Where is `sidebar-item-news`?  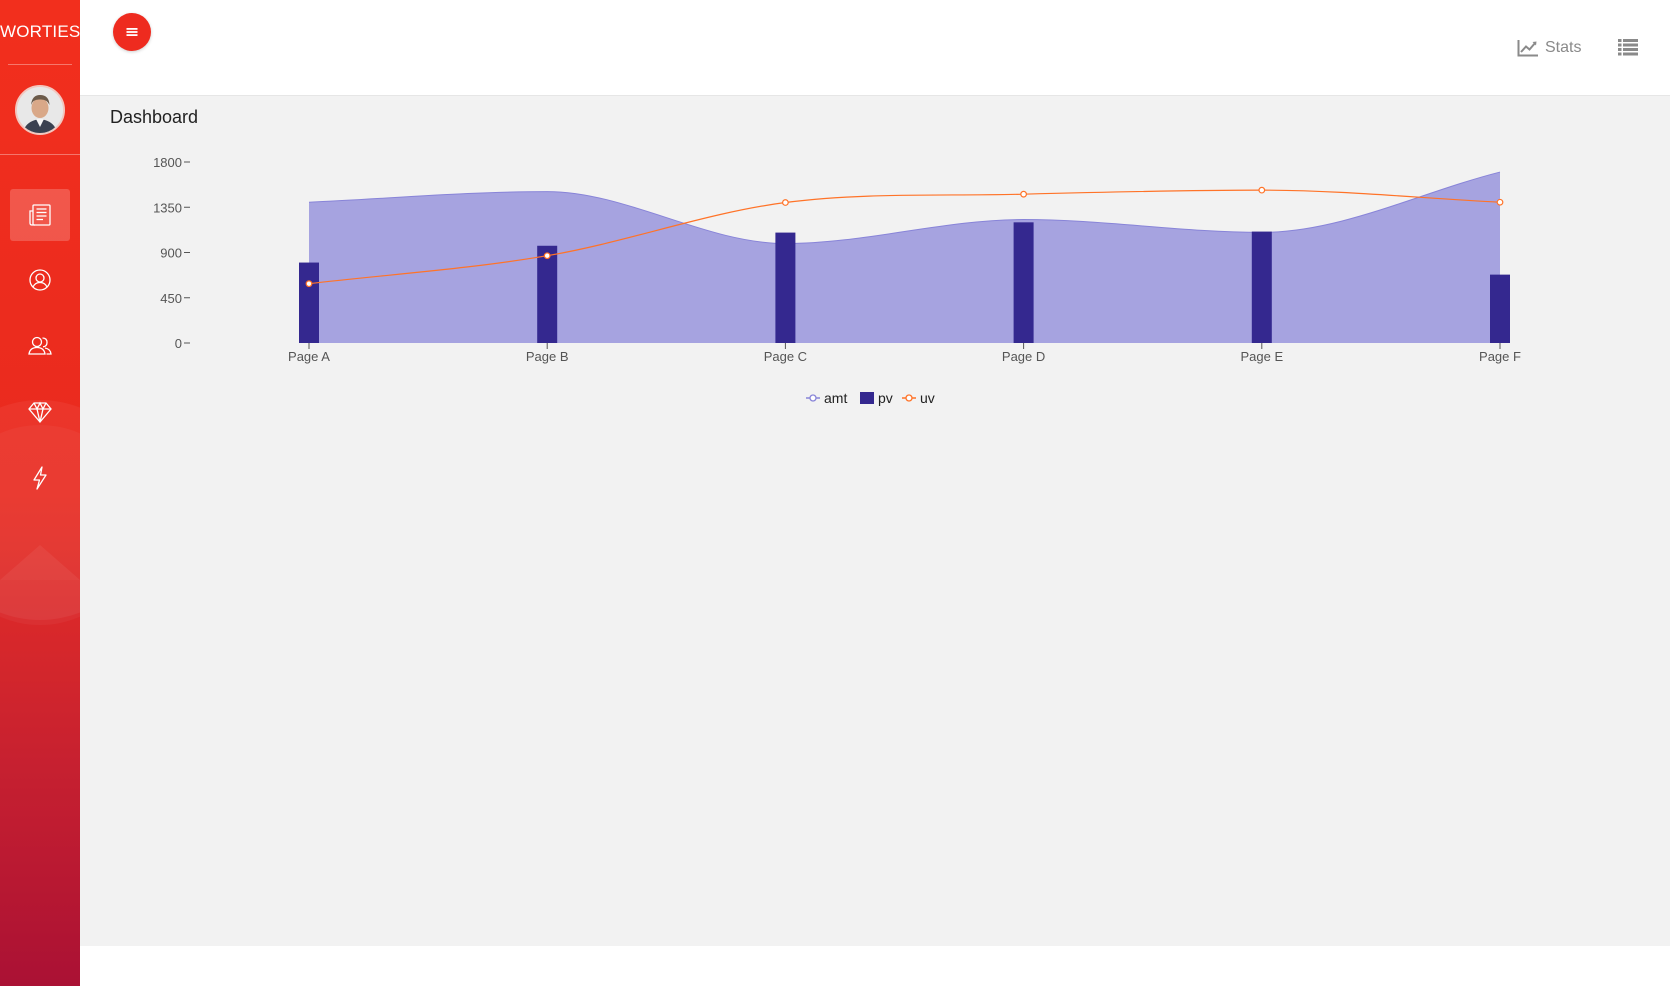 sidebar-item-news is located at coordinates (40, 215).